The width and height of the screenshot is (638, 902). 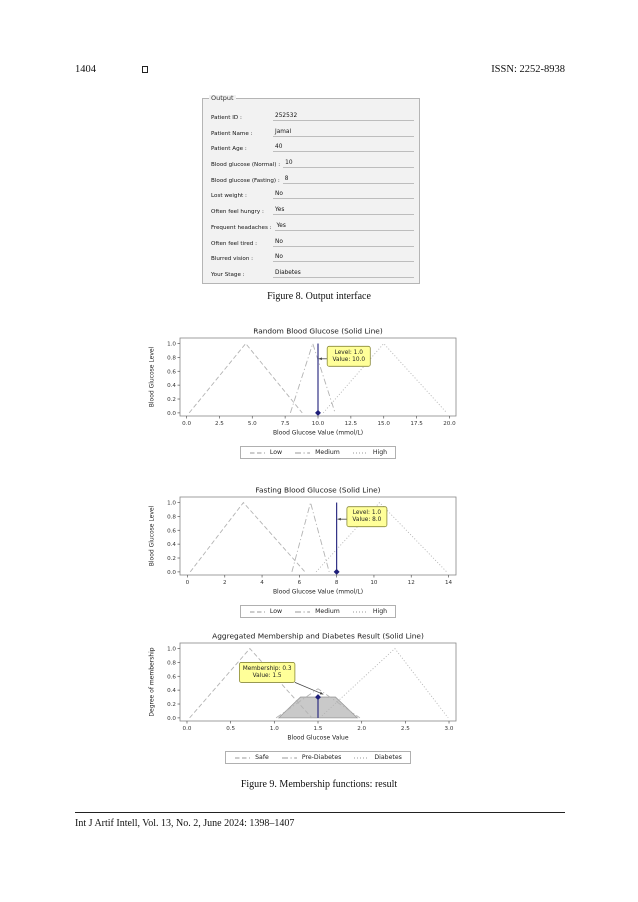 What do you see at coordinates (152, 681) in the screenshot?
I see `svg-text: Degree of membership` at bounding box center [152, 681].